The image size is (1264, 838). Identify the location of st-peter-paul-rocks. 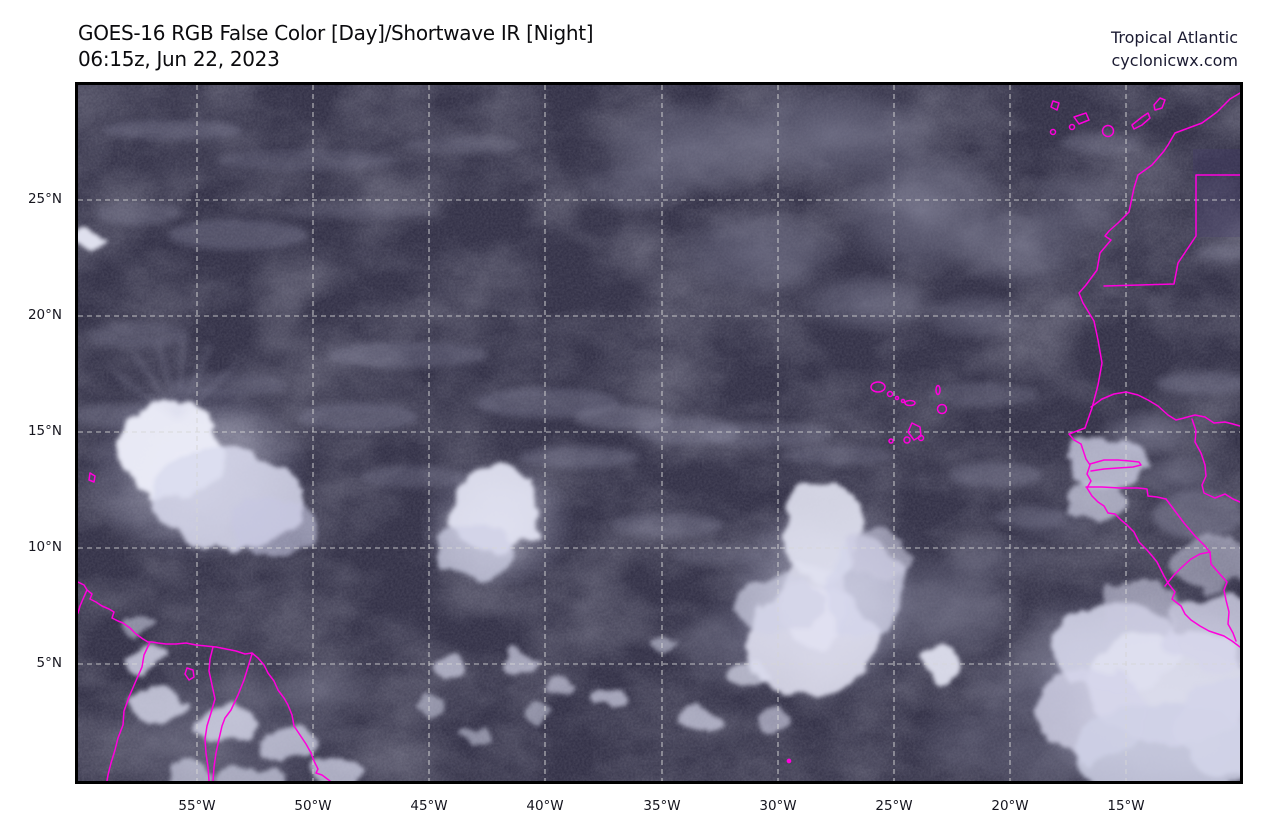
(789, 761).